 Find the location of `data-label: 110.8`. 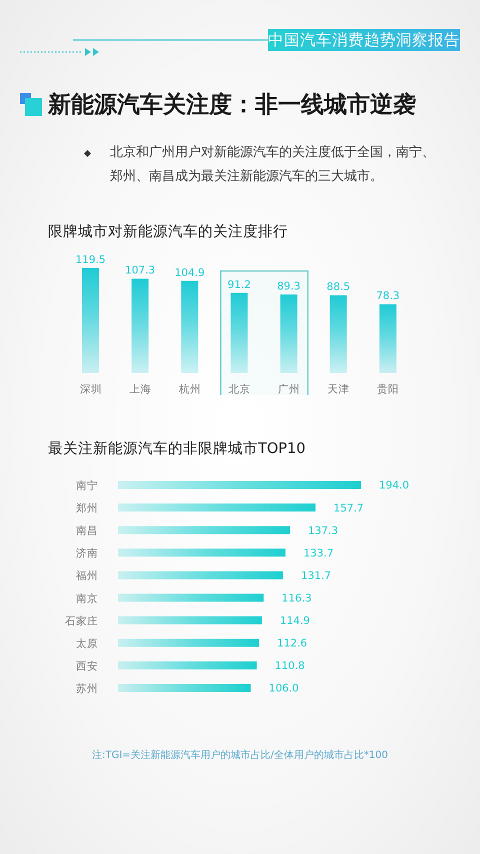

data-label: 110.8 is located at coordinates (289, 666).